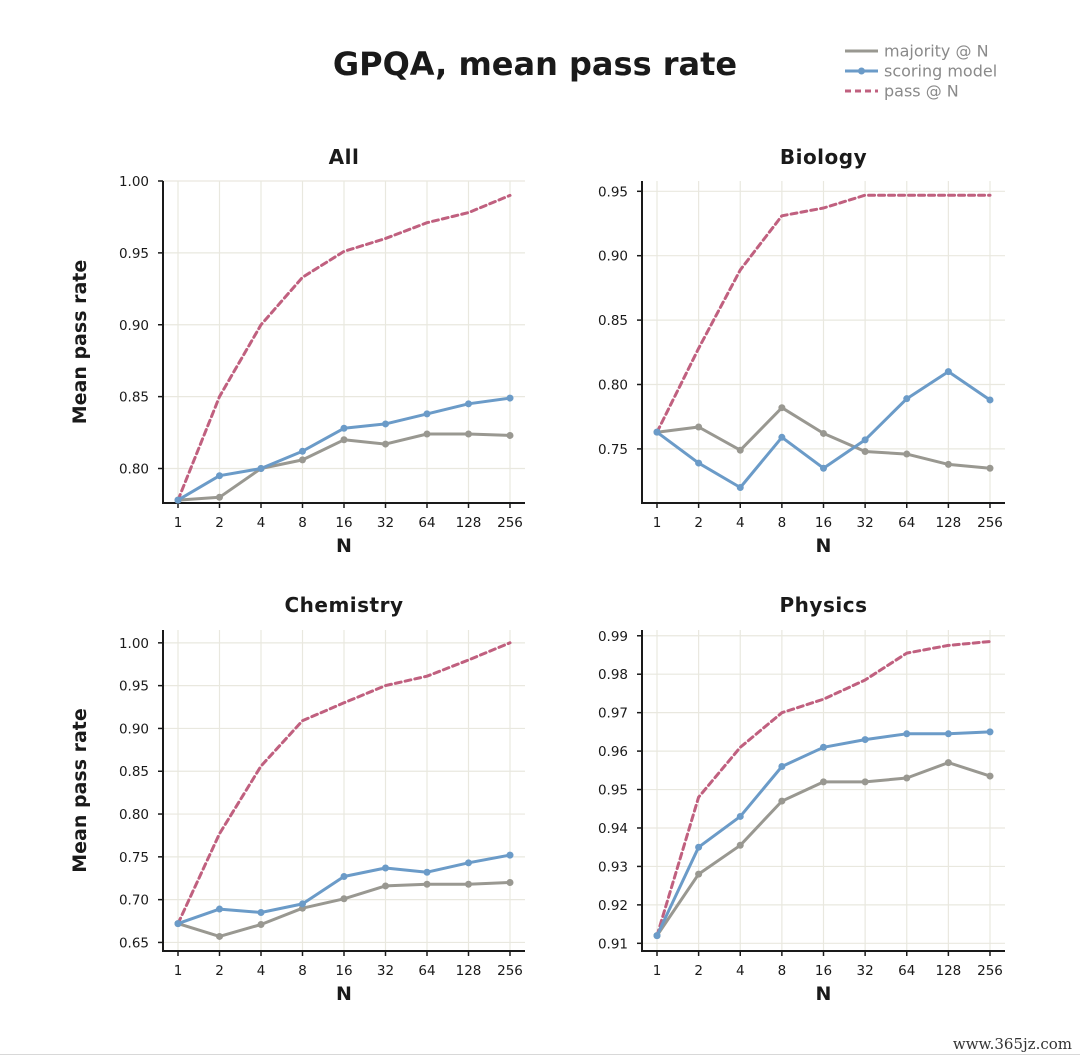 This screenshot has height=1059, width=1080. Describe the element at coordinates (134, 815) in the screenshot. I see `y-tick-label: 0.80` at that location.